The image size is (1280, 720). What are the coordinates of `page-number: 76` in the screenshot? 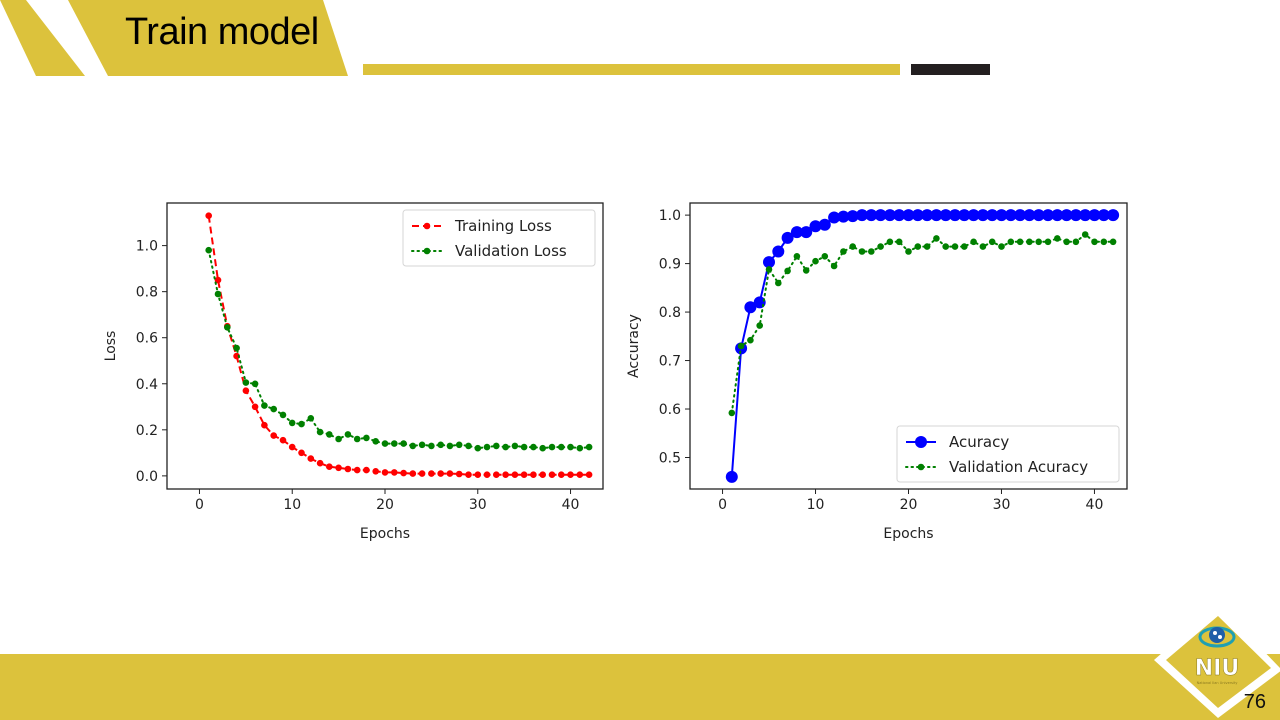 It's located at (1254, 702).